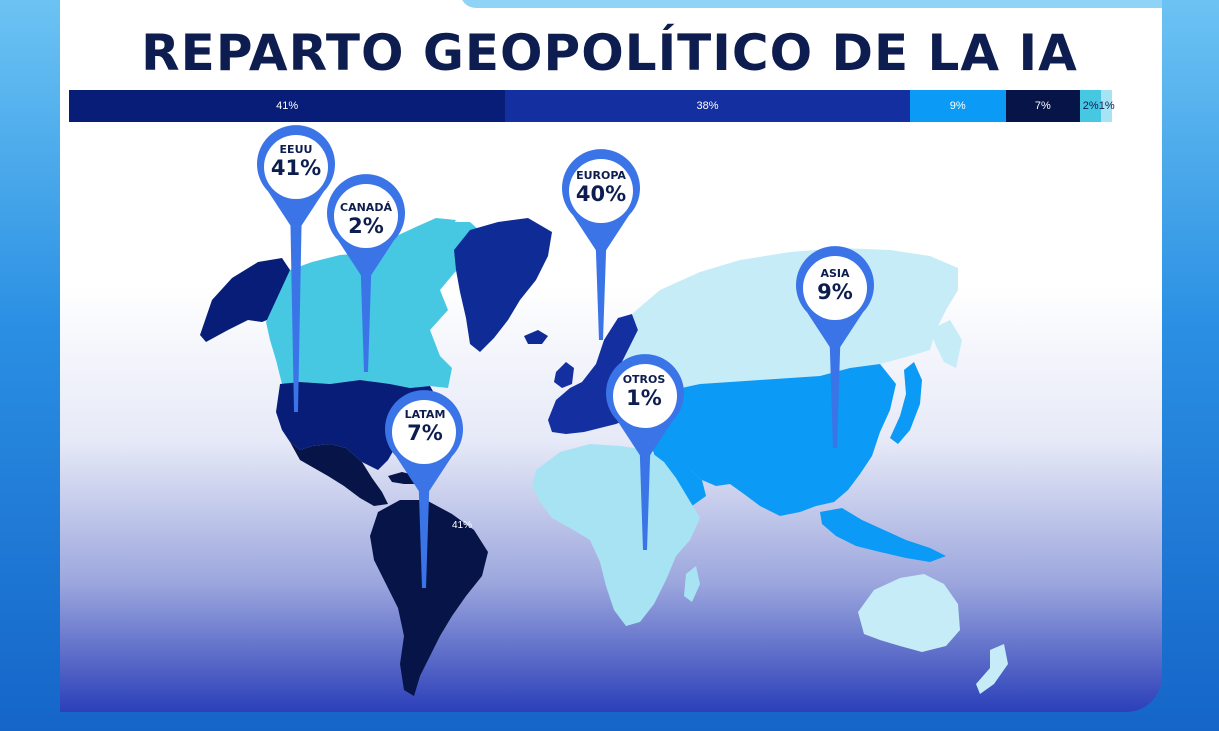  I want to click on pin-label-latam: LATAM 7%, so click(425, 427).